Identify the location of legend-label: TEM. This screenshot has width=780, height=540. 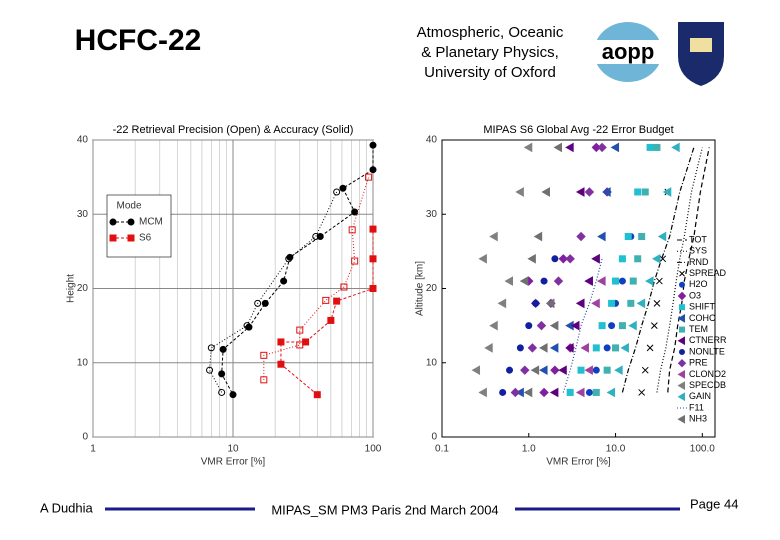
(698, 329).